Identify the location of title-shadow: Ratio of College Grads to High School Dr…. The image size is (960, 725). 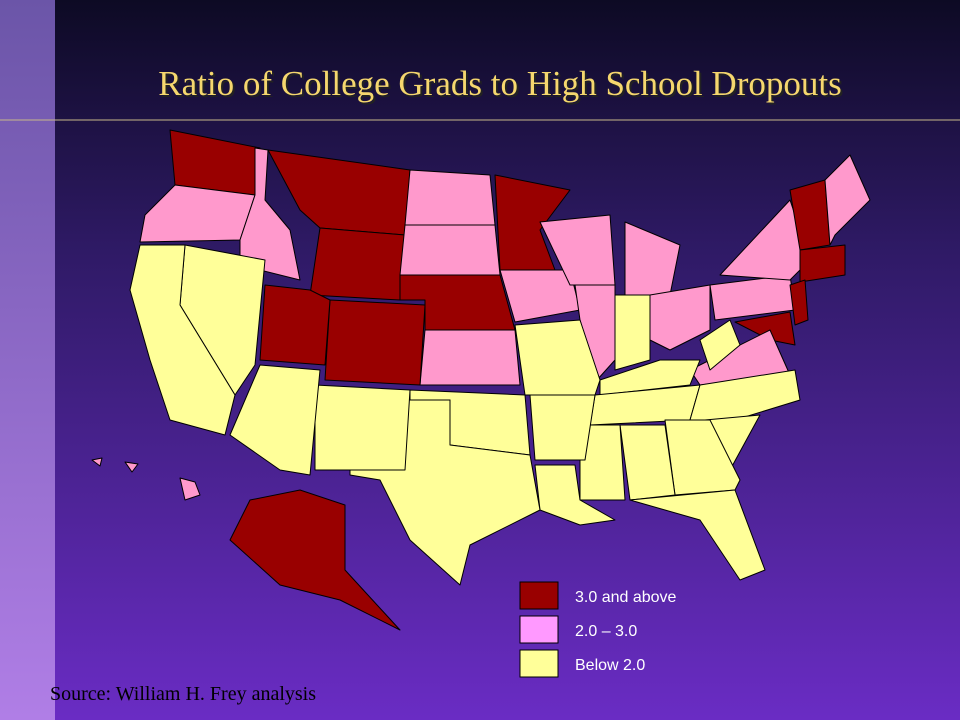
(501, 85).